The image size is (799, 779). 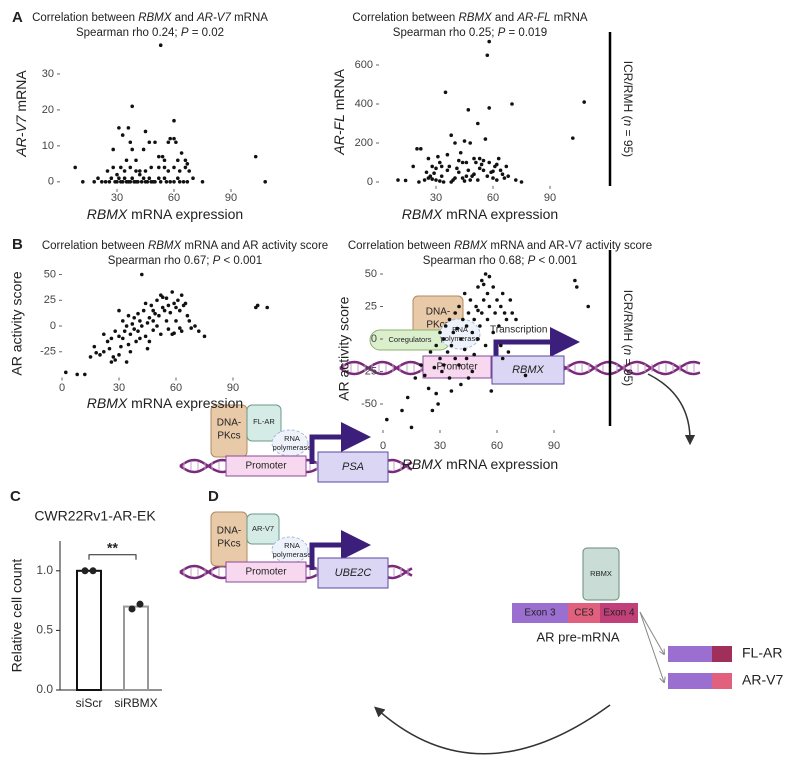 What do you see at coordinates (213, 496) in the screenshot?
I see `panel-label: D` at bounding box center [213, 496].